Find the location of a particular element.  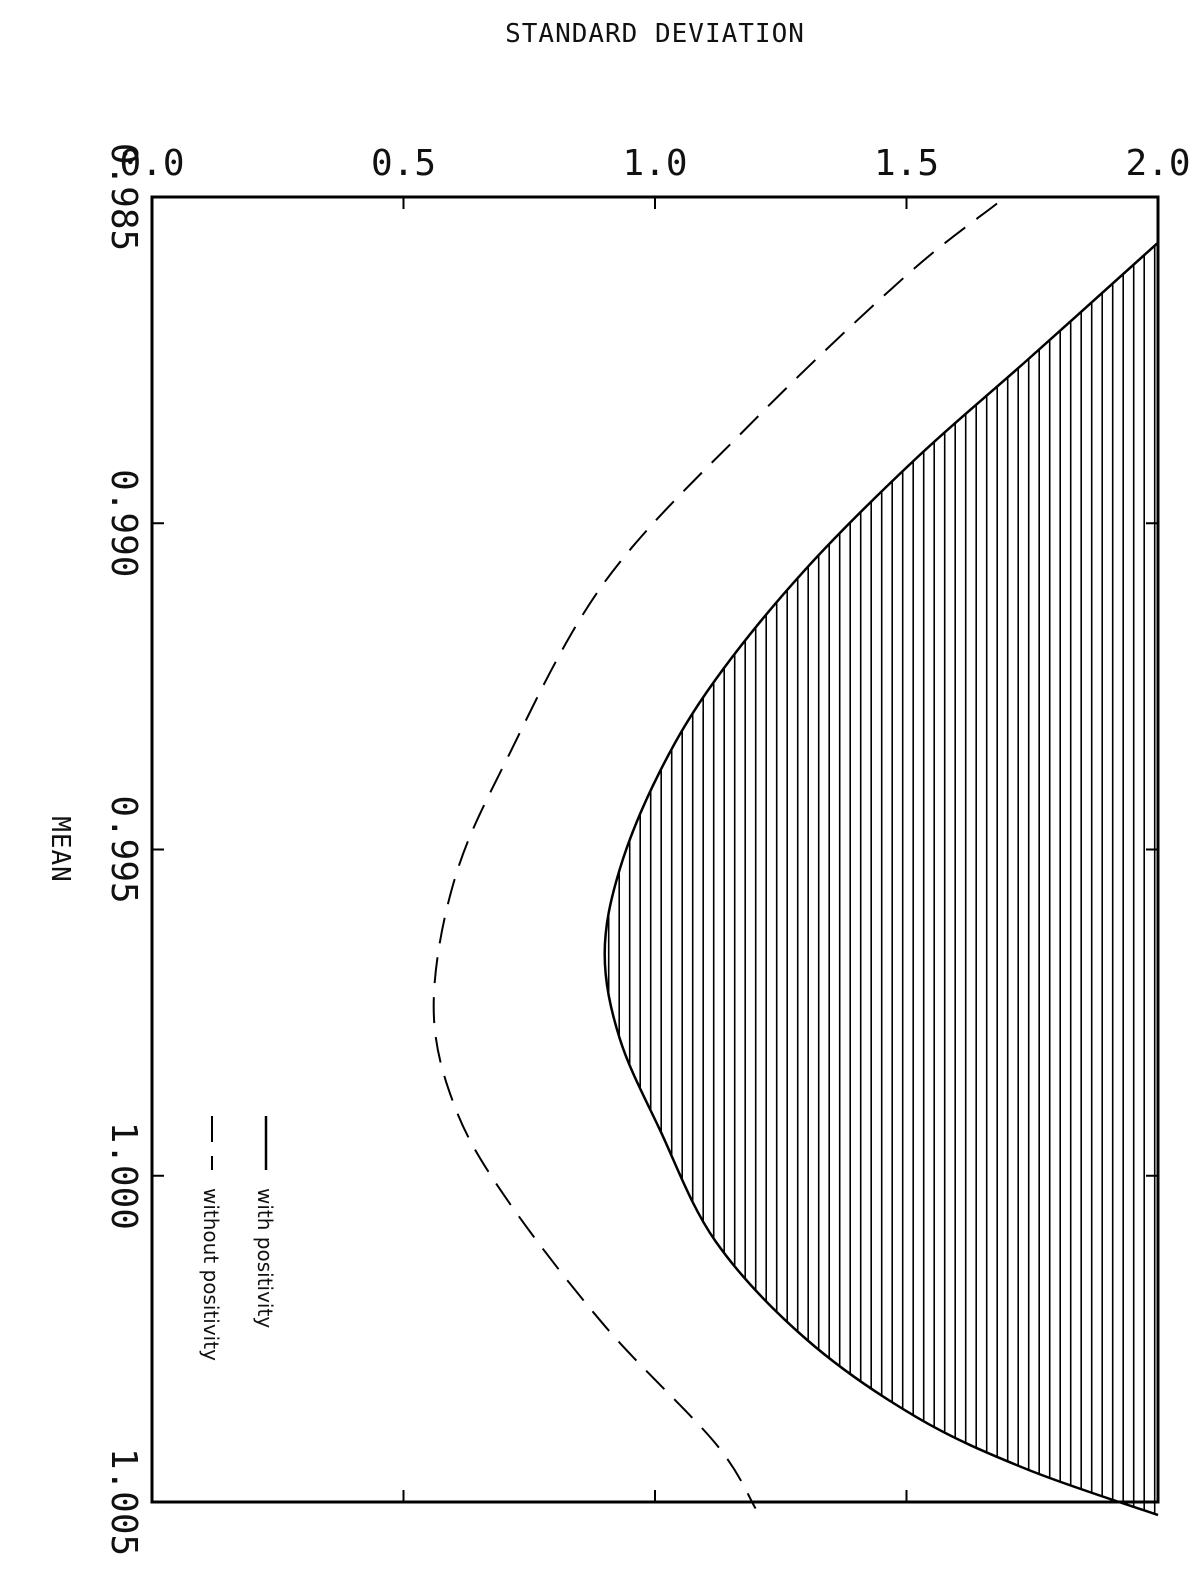

x-tick-label: 1.0 is located at coordinates (654, 163).